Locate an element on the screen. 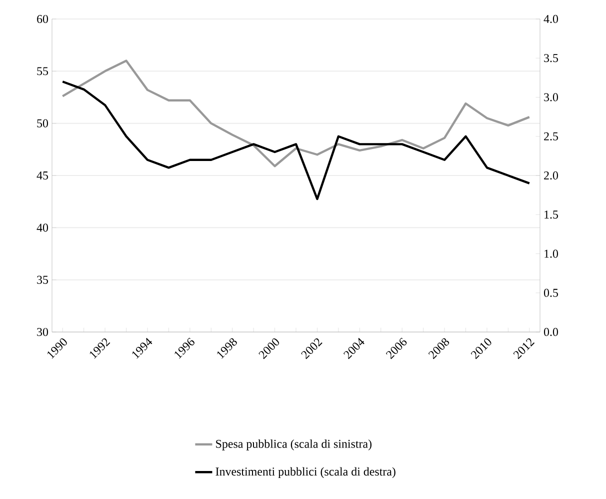 Image resolution: width=606 pixels, height=499 pixels. legend-label: Spesa pubblica (scala di sinistra) is located at coordinates (294, 444).